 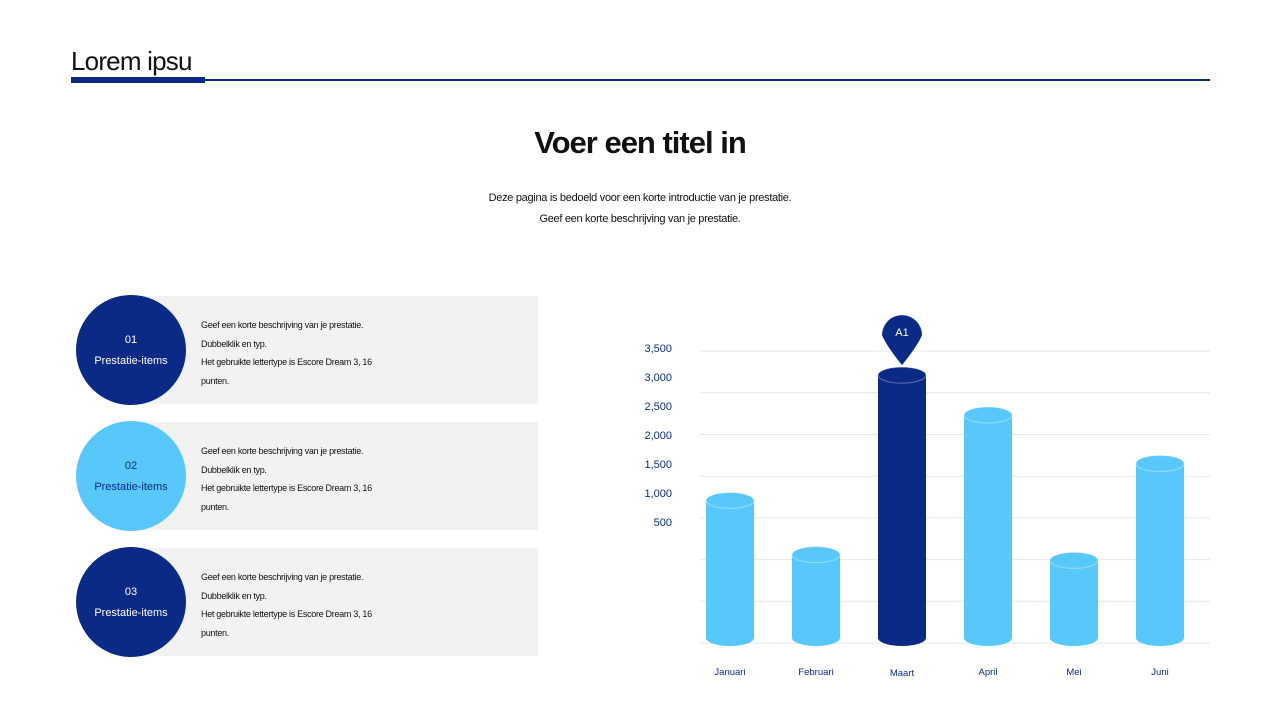 I want to click on bar-maart, so click(x=902, y=506).